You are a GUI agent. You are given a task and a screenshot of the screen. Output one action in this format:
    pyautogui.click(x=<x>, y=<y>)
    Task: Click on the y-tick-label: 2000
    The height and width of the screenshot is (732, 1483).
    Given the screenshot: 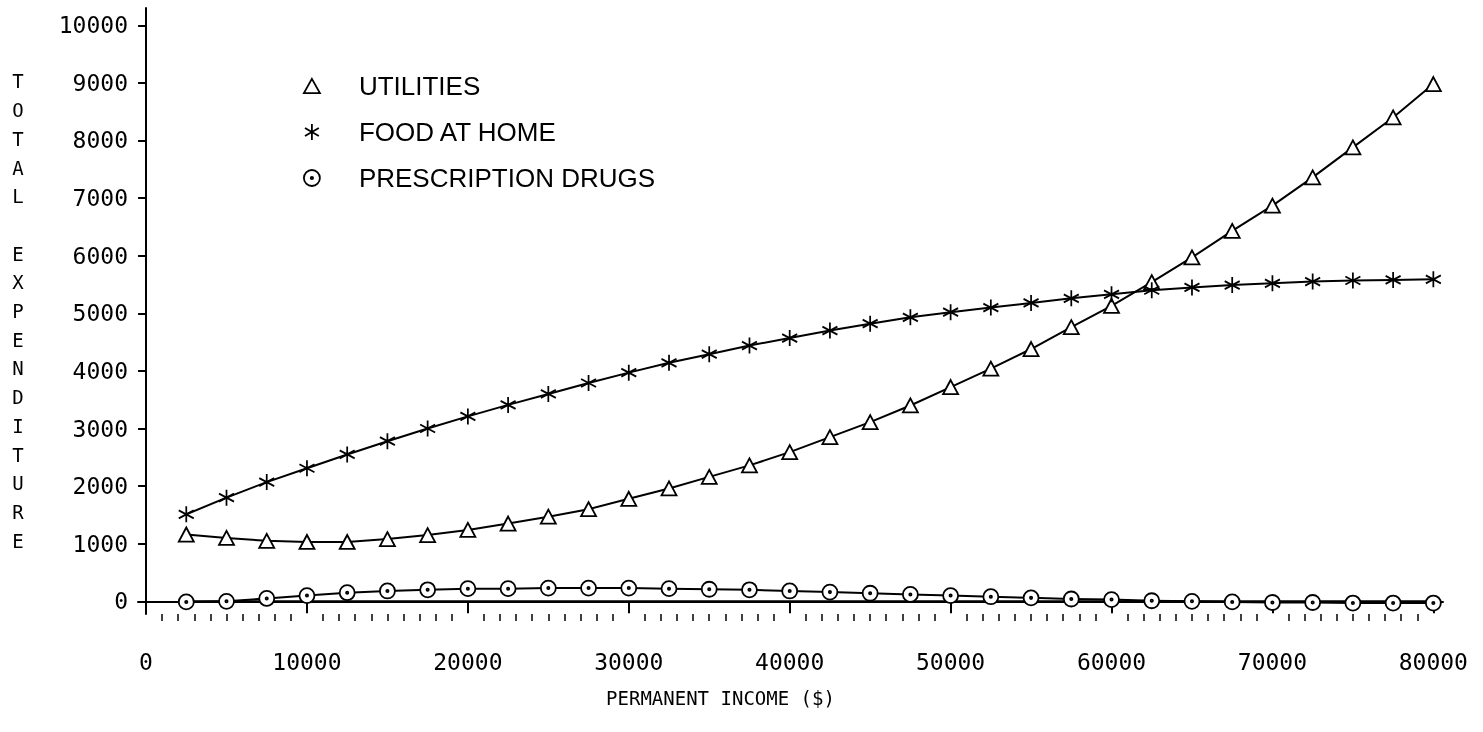 What is the action you would take?
    pyautogui.click(x=100, y=486)
    